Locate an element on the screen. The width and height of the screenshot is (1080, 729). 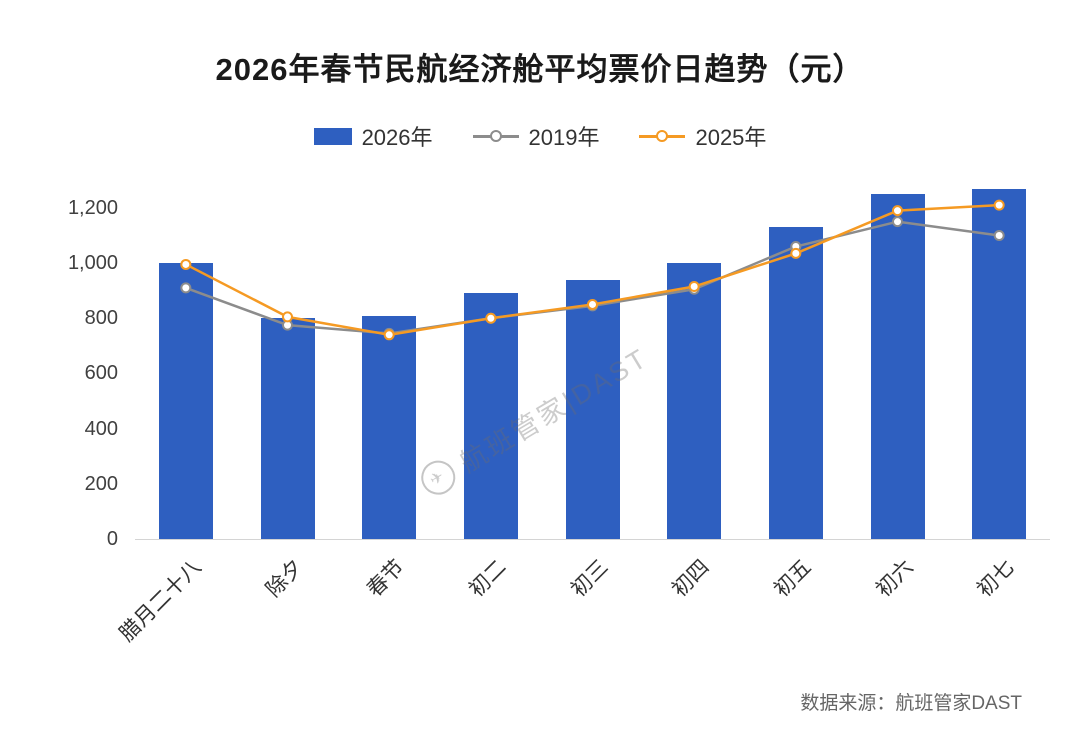
y-axis-tick-label: 200 is located at coordinates (101, 483).